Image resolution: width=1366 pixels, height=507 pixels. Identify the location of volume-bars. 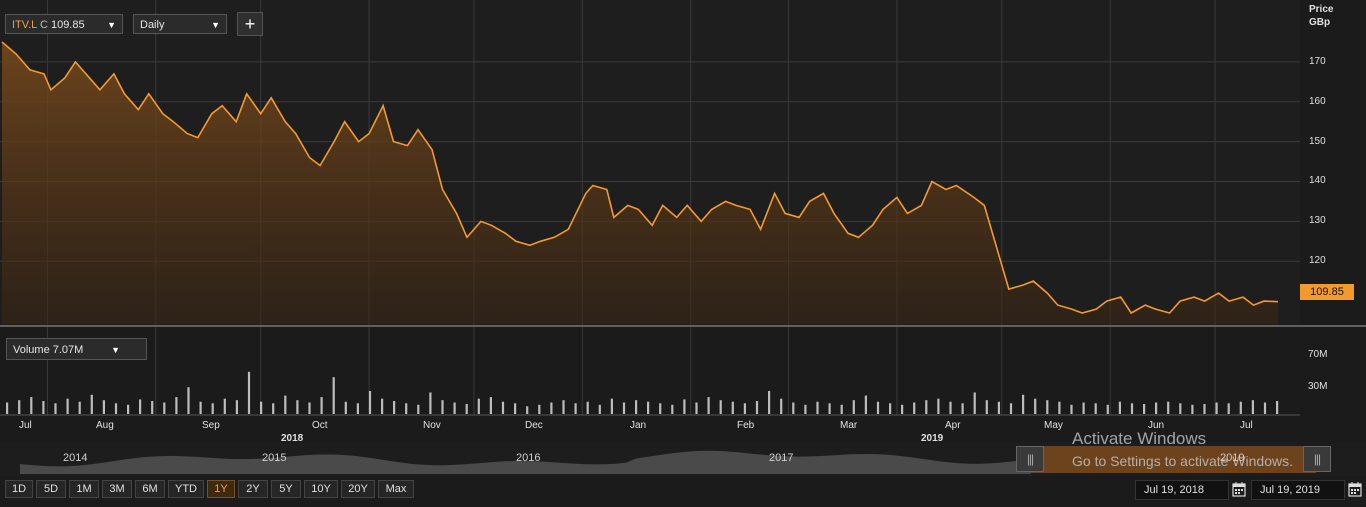
(642, 392).